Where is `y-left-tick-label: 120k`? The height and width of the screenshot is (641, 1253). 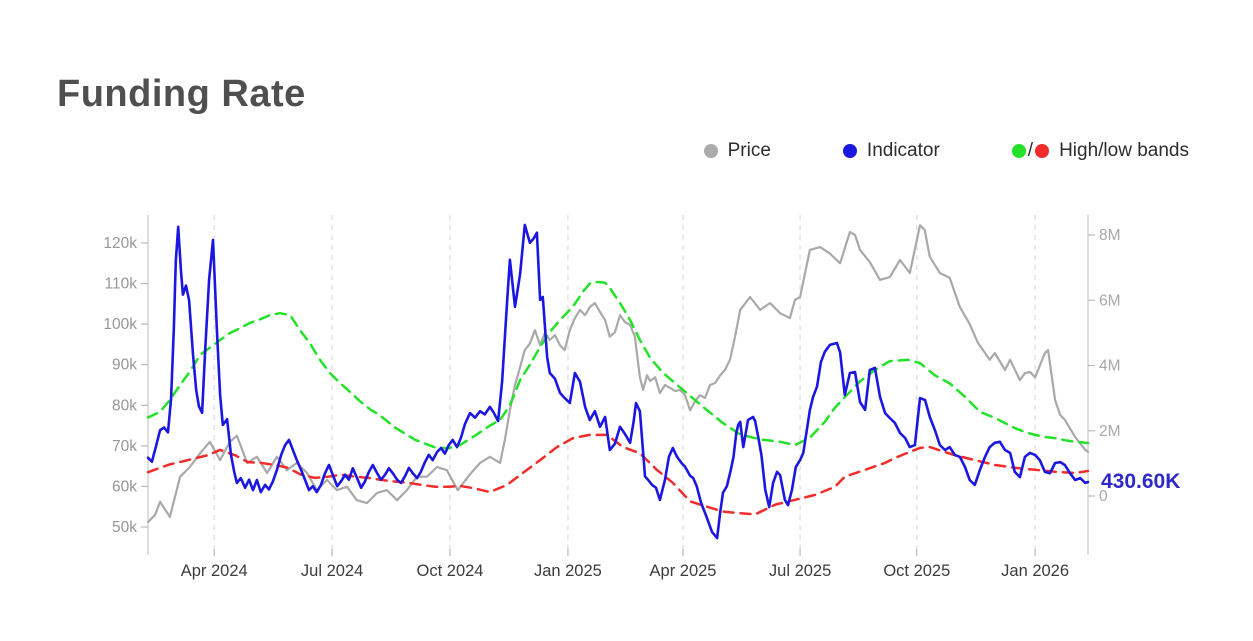 y-left-tick-label: 120k is located at coordinates (120, 243).